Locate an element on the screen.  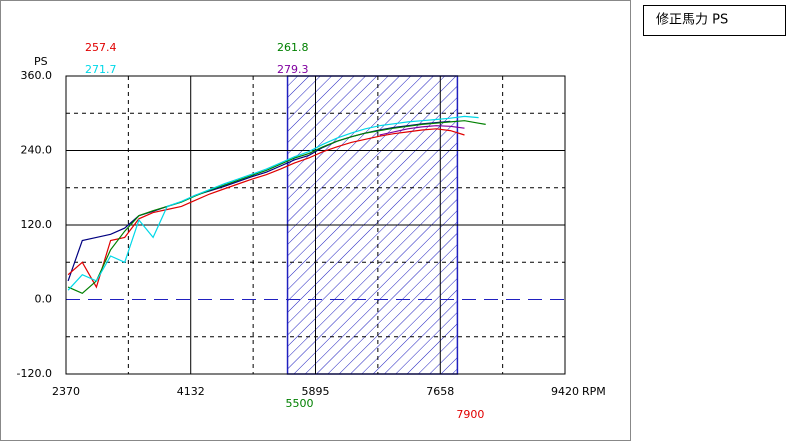
panel-title: 修正馬力 PS is located at coordinates (692, 20).